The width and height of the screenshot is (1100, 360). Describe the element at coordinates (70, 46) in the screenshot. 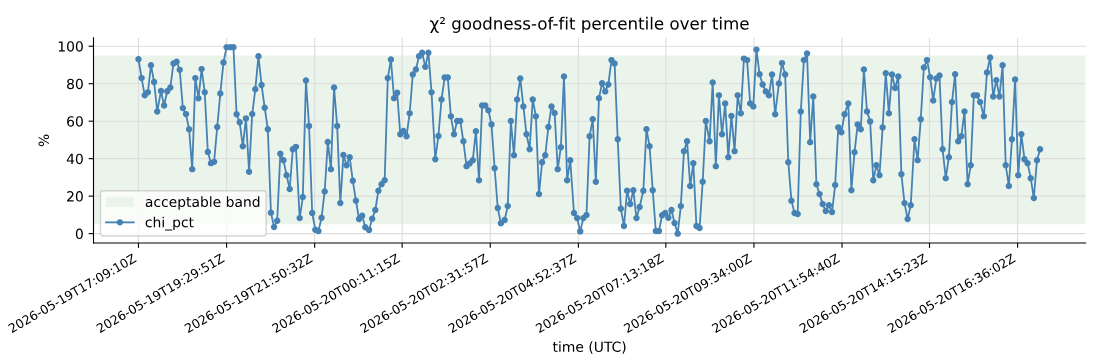

I see `y-tick-label: 100` at that location.